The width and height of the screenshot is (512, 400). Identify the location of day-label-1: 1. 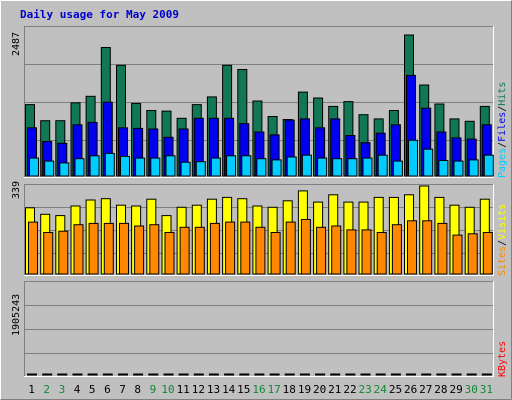
(31, 389).